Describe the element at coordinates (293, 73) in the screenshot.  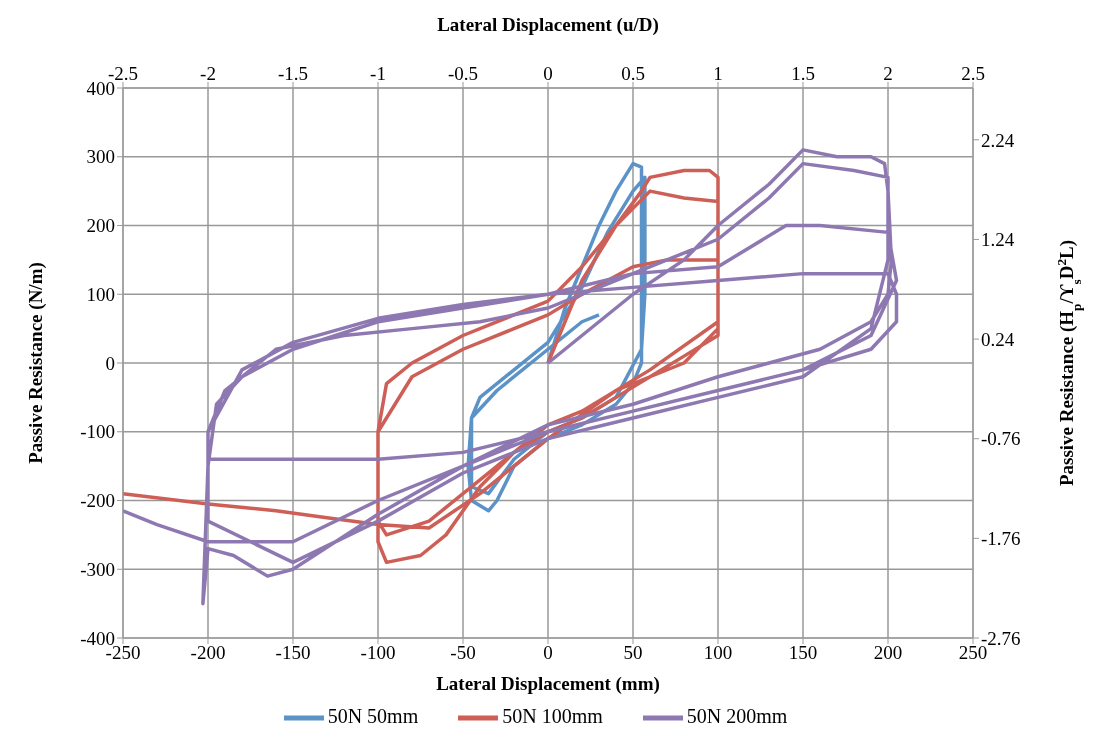
I see `x2-tick-label: -1.5` at that location.